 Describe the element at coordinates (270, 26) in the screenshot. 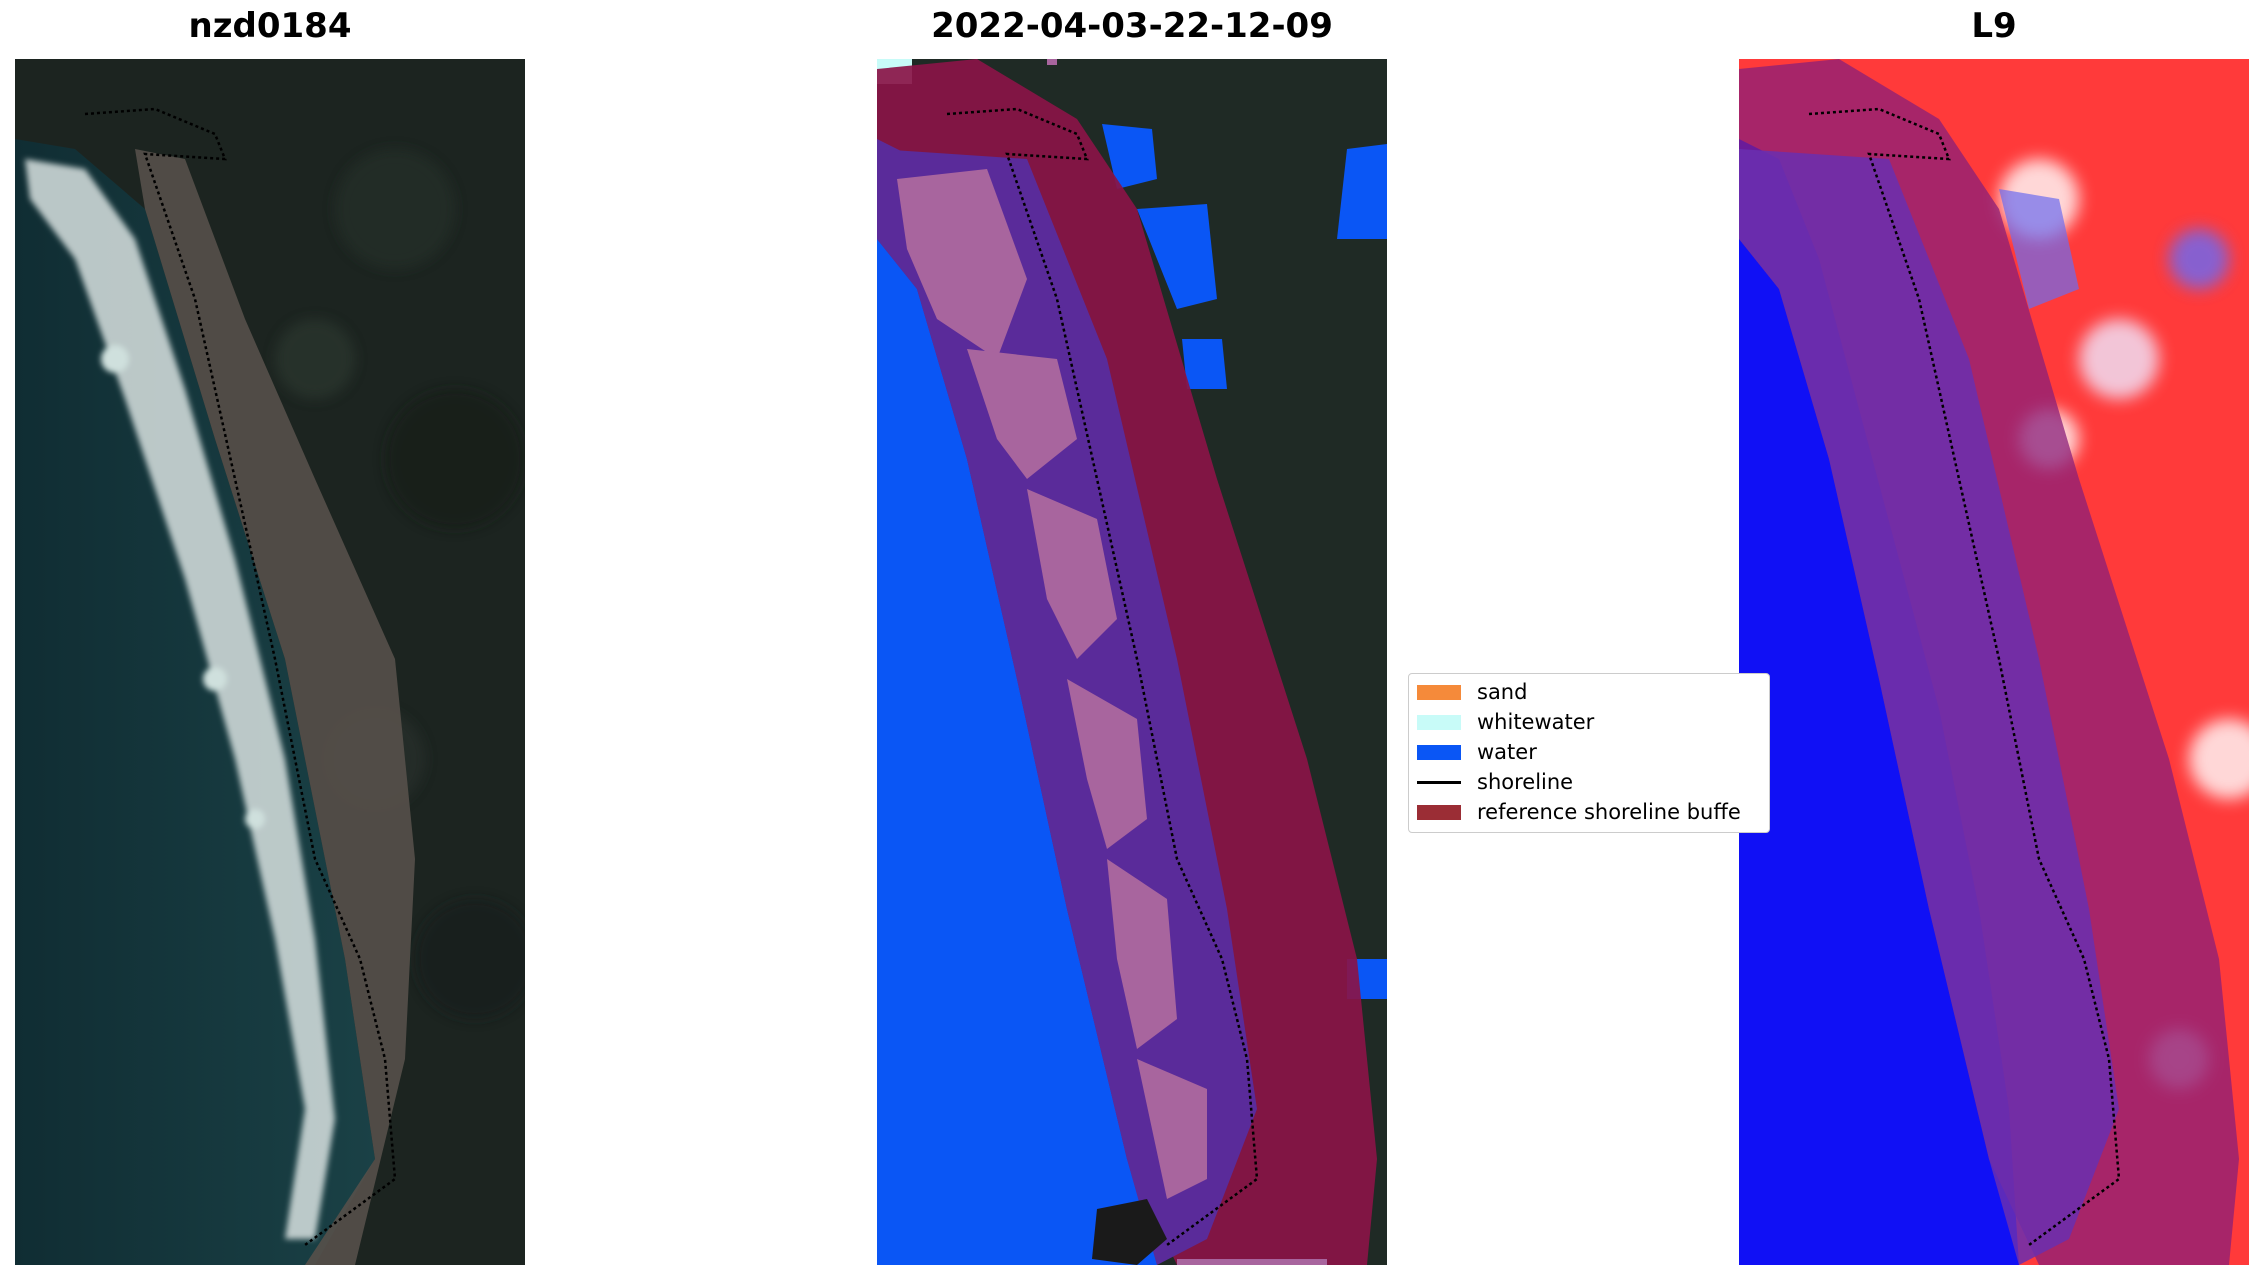

I see `panel-title-rgb: nzd0184` at that location.